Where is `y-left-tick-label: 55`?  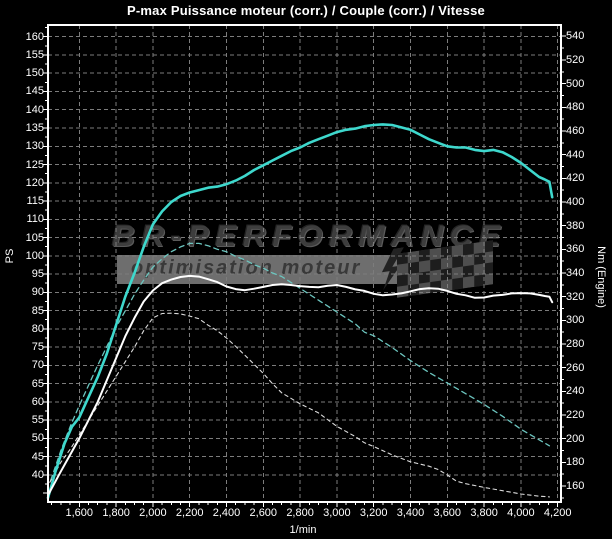 y-left-tick-label: 55 is located at coordinates (37, 420).